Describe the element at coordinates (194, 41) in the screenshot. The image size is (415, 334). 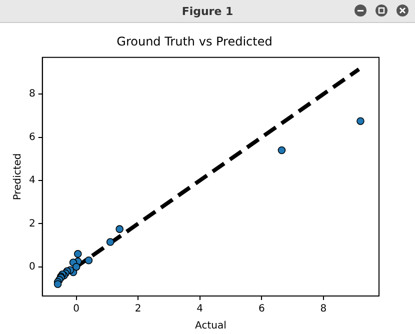
I see `chart-title: Ground Truth vs Predicted` at that location.